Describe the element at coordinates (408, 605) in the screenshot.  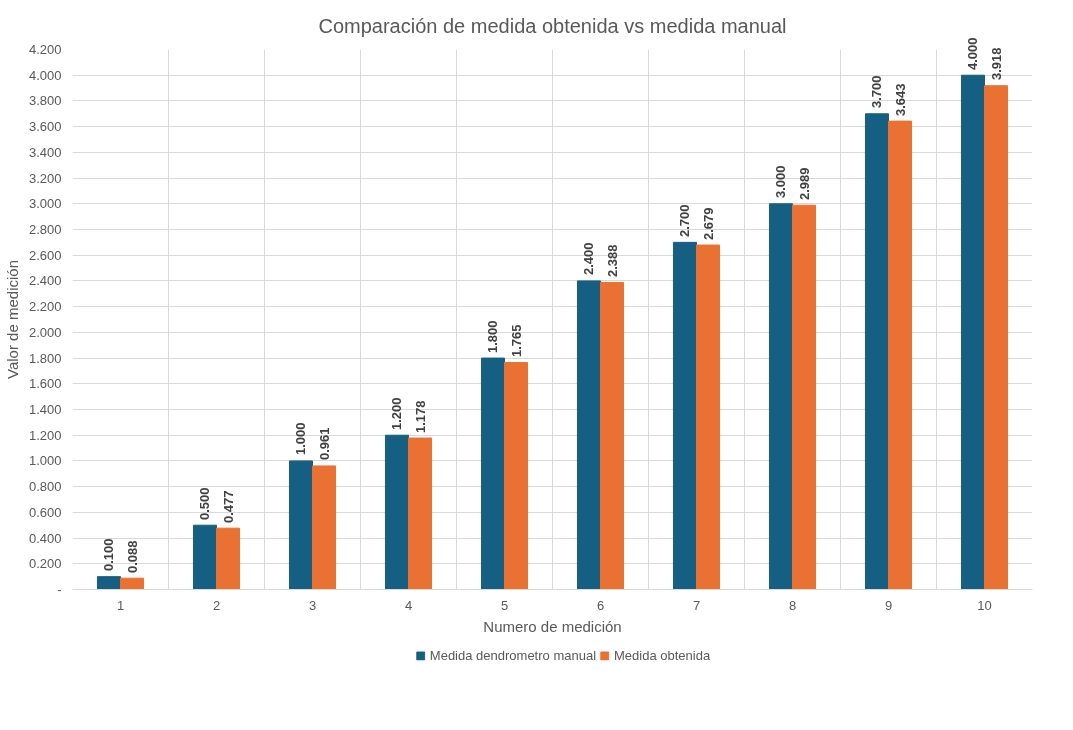
I see `x-tick-label: 4` at that location.